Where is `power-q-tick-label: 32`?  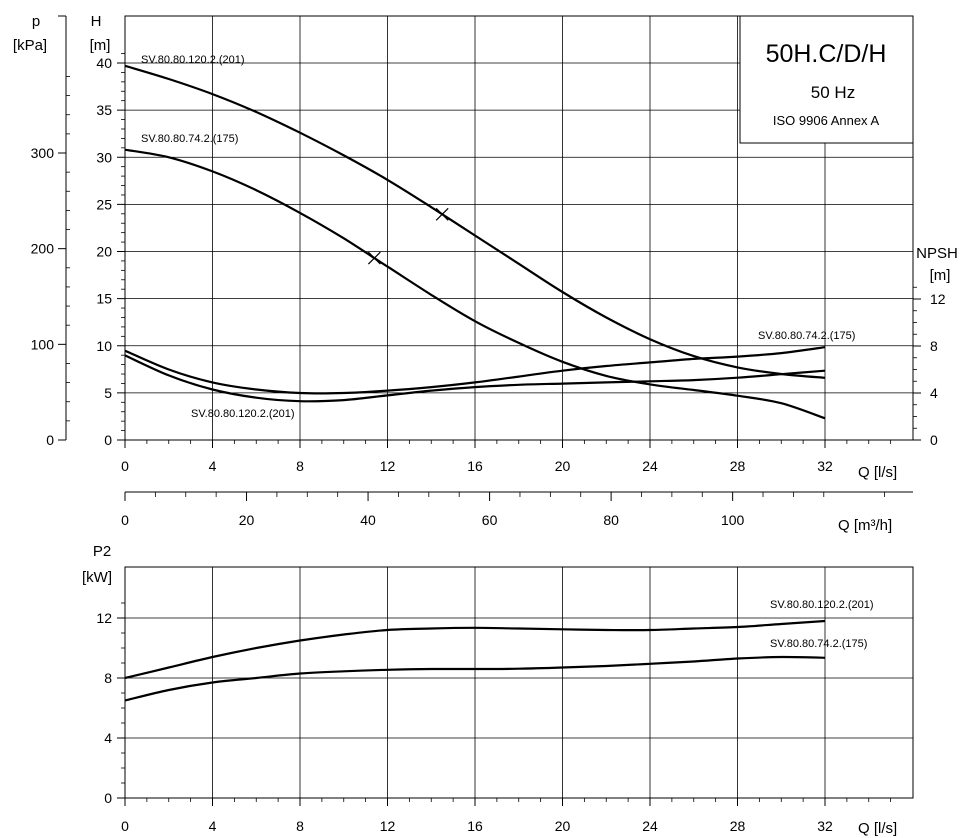 power-q-tick-label: 32 is located at coordinates (825, 826).